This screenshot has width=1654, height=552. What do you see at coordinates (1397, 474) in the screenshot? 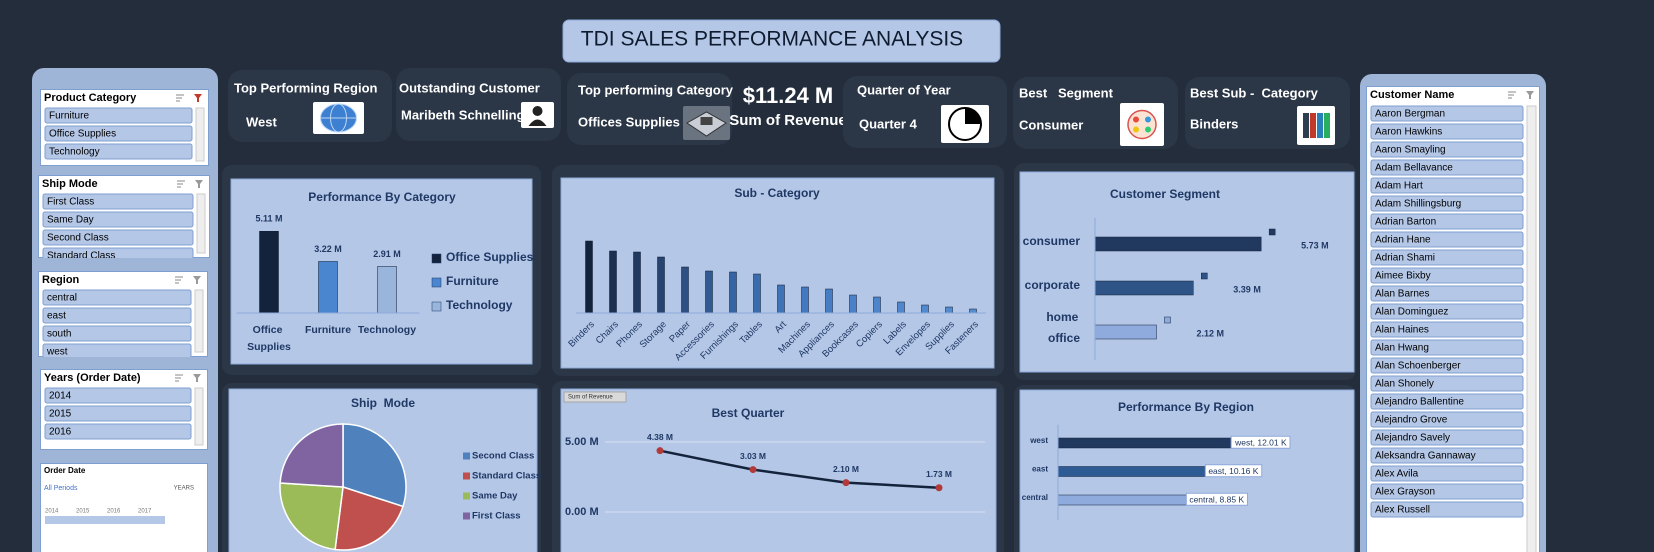
I see `slicer-item-label: Alex Avila` at bounding box center [1397, 474].